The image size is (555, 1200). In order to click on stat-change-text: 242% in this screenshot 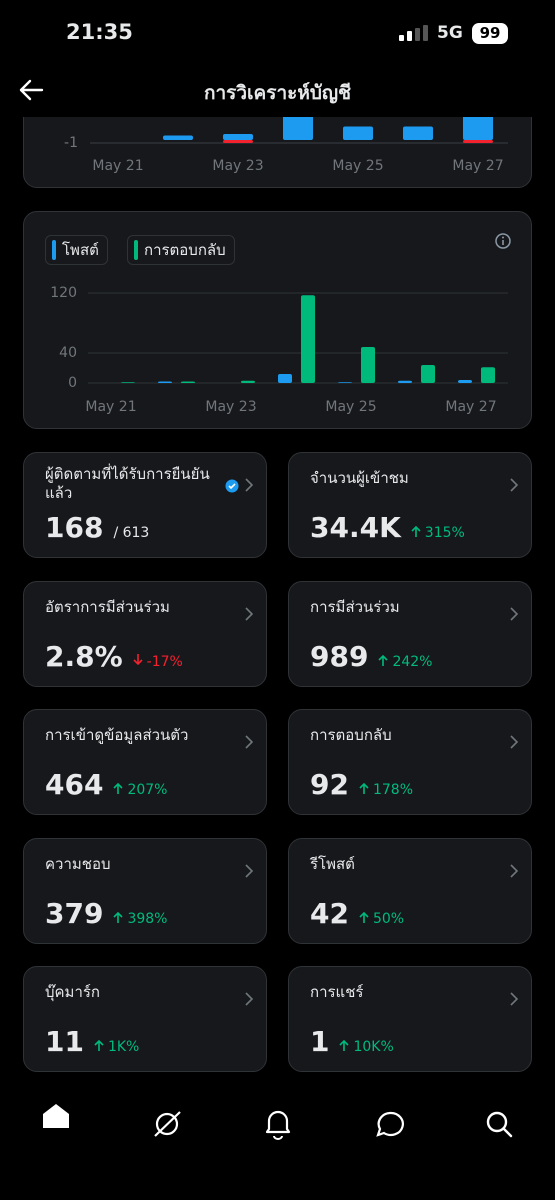, I will do `click(412, 661)`.